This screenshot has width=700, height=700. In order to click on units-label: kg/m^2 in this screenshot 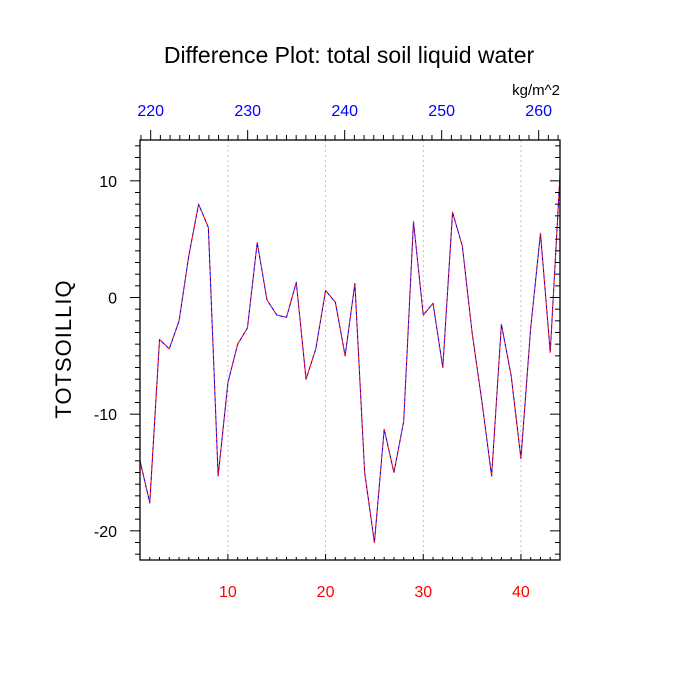, I will do `click(536, 90)`.